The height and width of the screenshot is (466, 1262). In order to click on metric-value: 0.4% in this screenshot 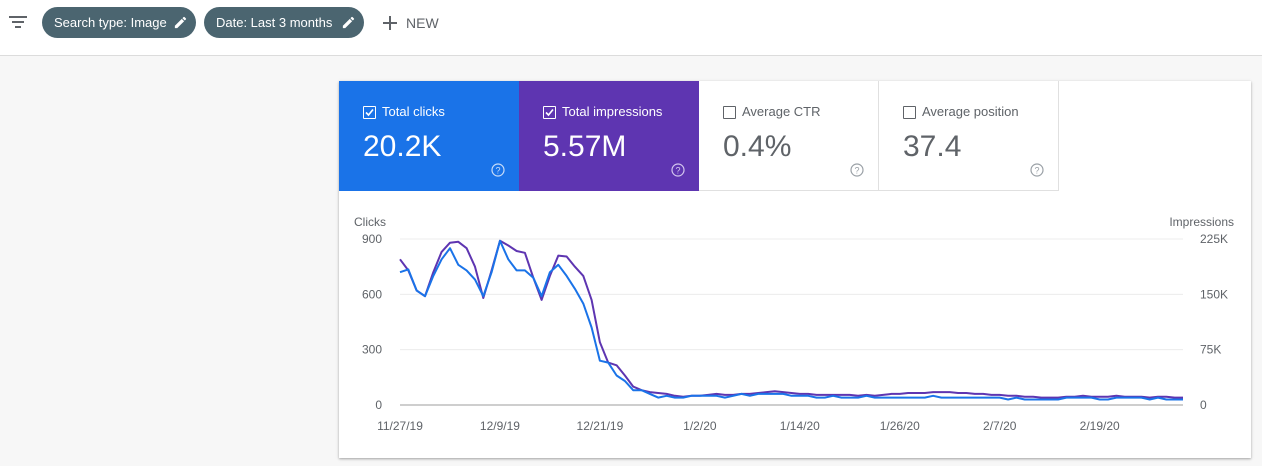, I will do `click(757, 146)`.